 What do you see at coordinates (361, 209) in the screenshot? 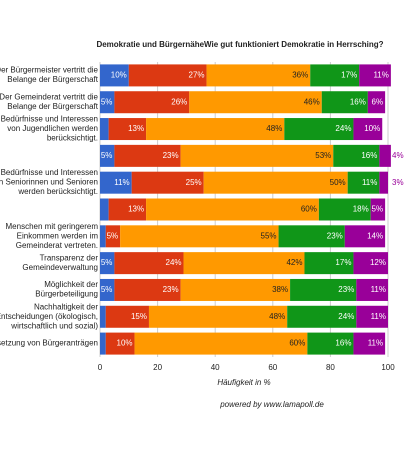
I see `value-label: 18%` at bounding box center [361, 209].